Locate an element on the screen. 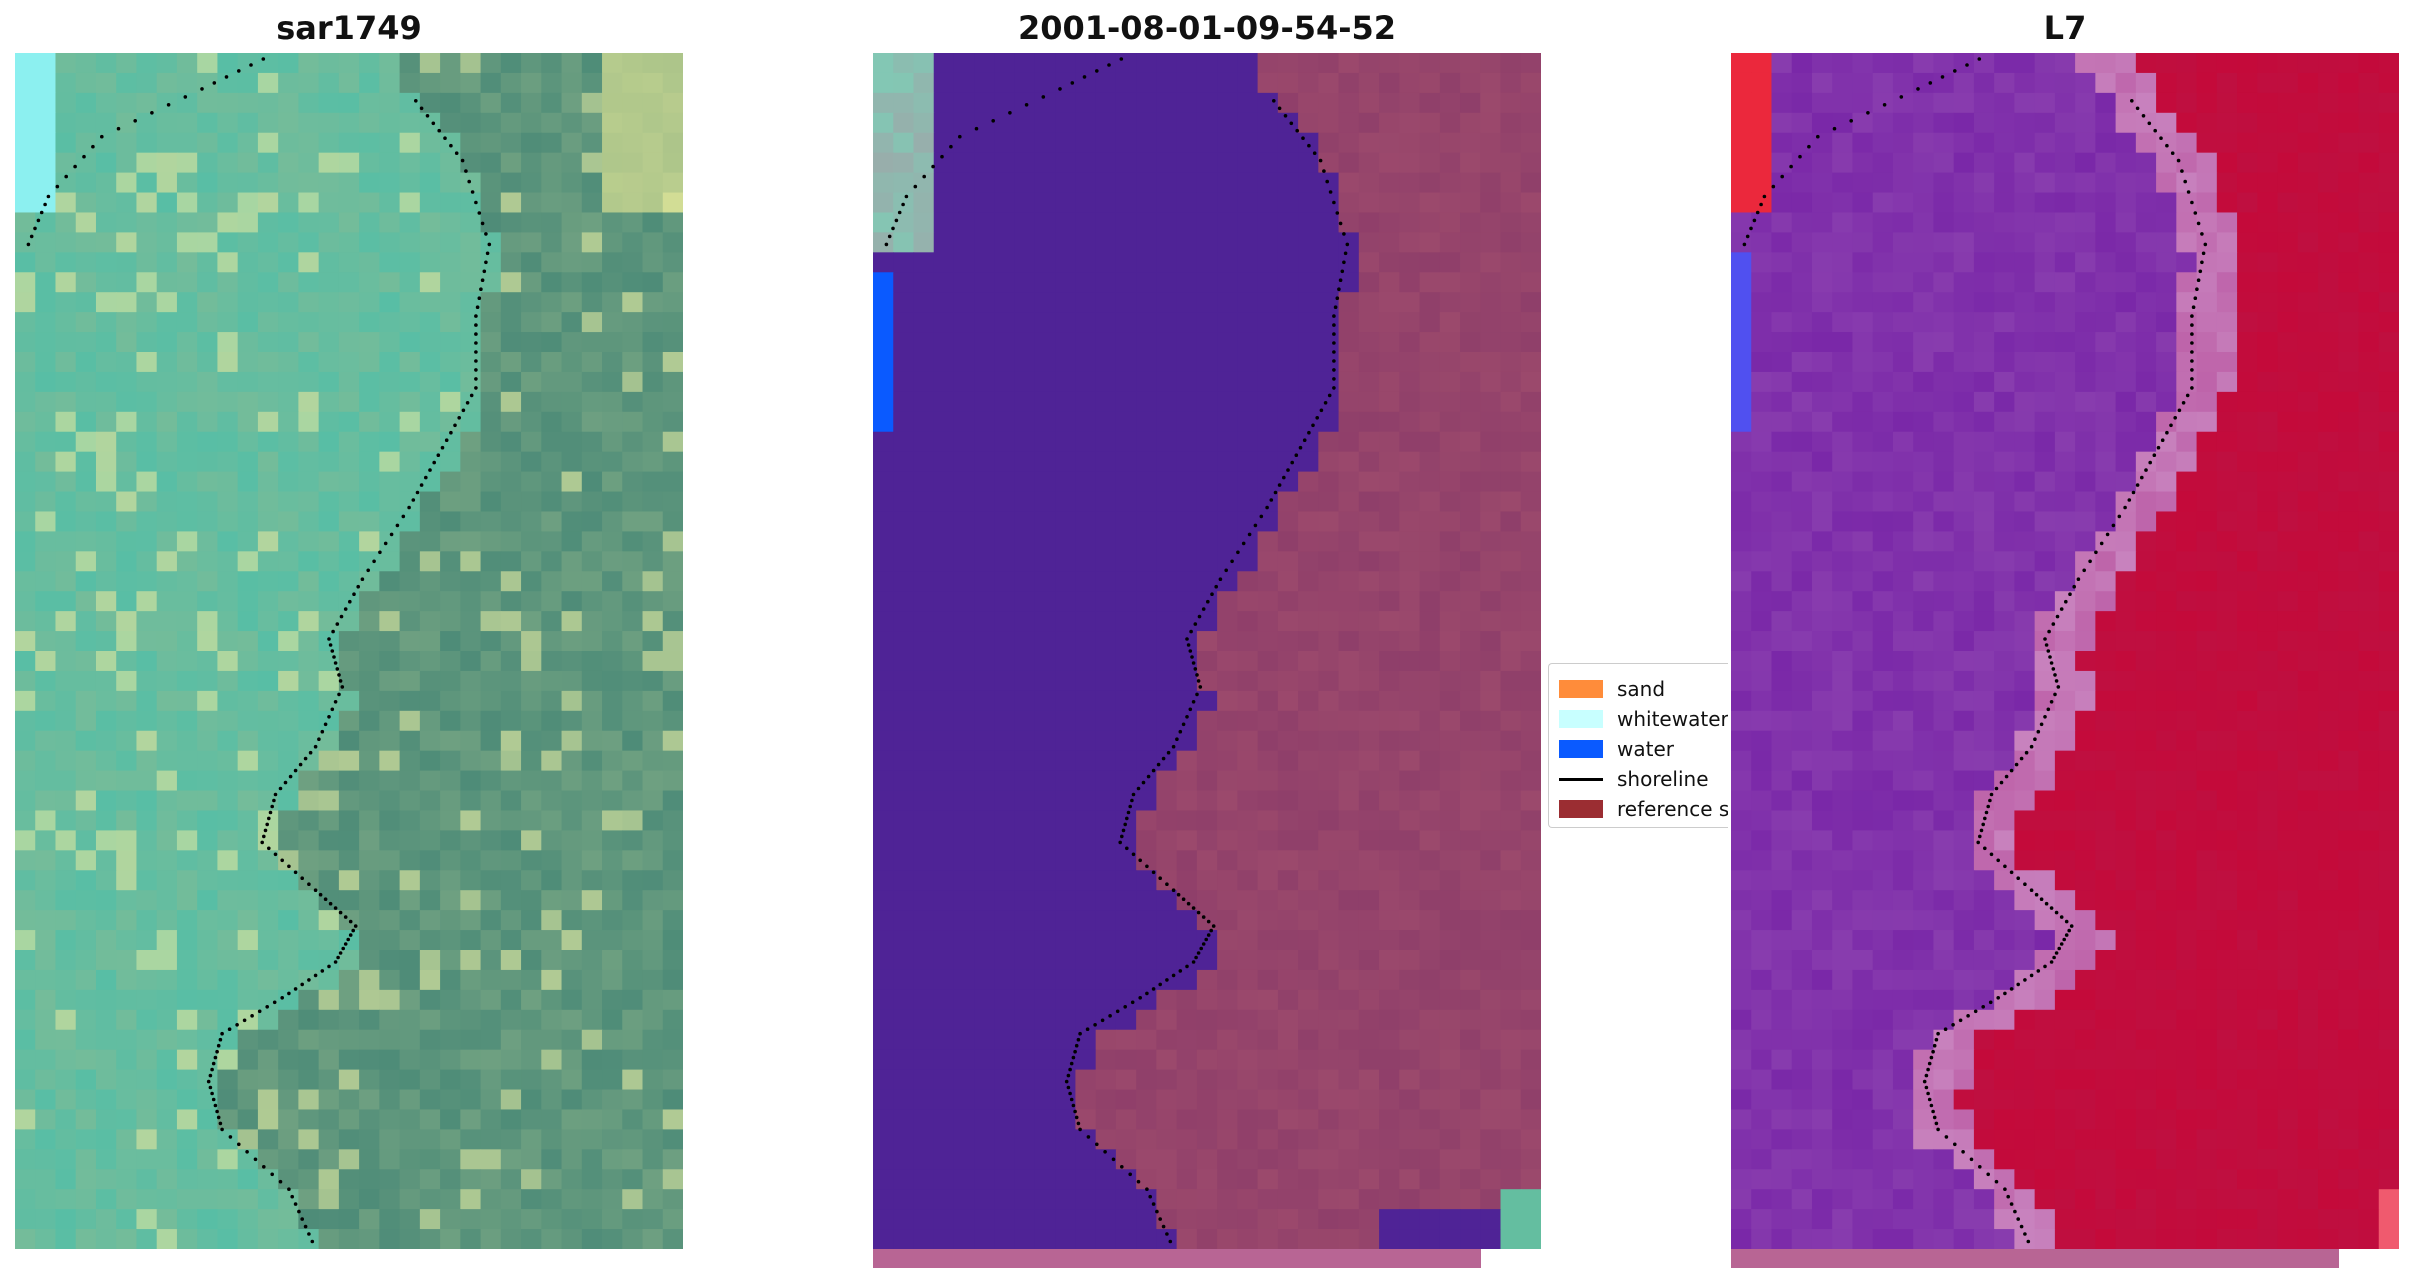 This screenshot has width=2411, height=1283. legend-item-sand: sand is located at coordinates (1638, 689).